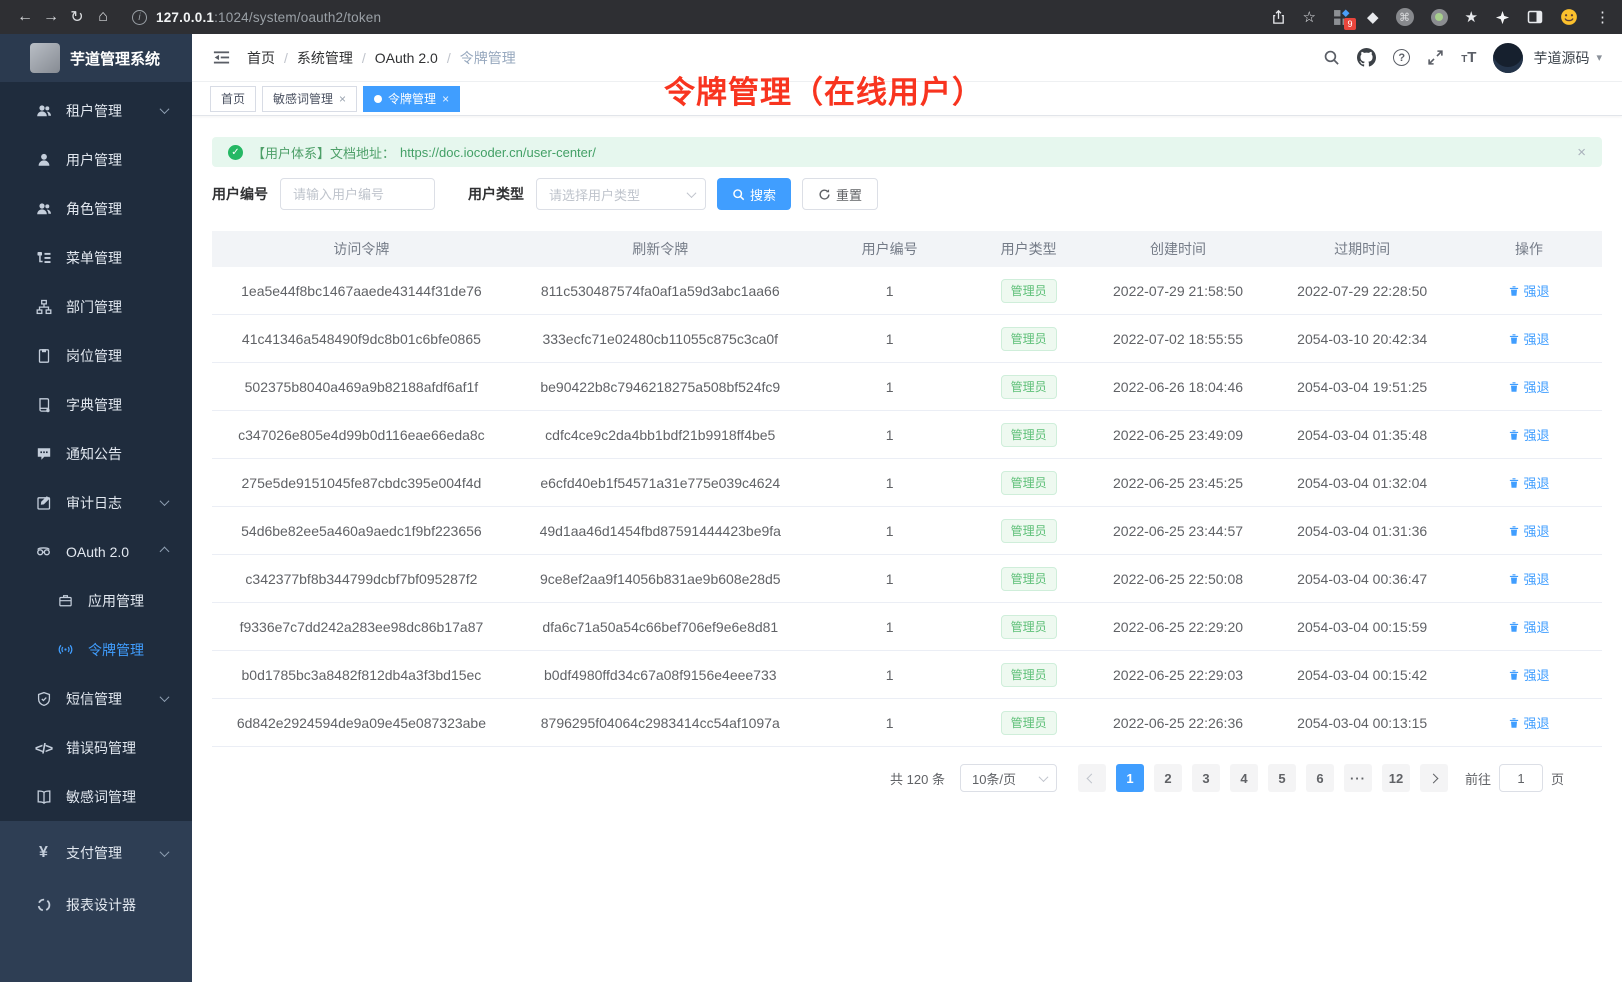 The width and height of the screenshot is (1622, 982). I want to click on sidebar-item-label: 短信管理, so click(94, 698).